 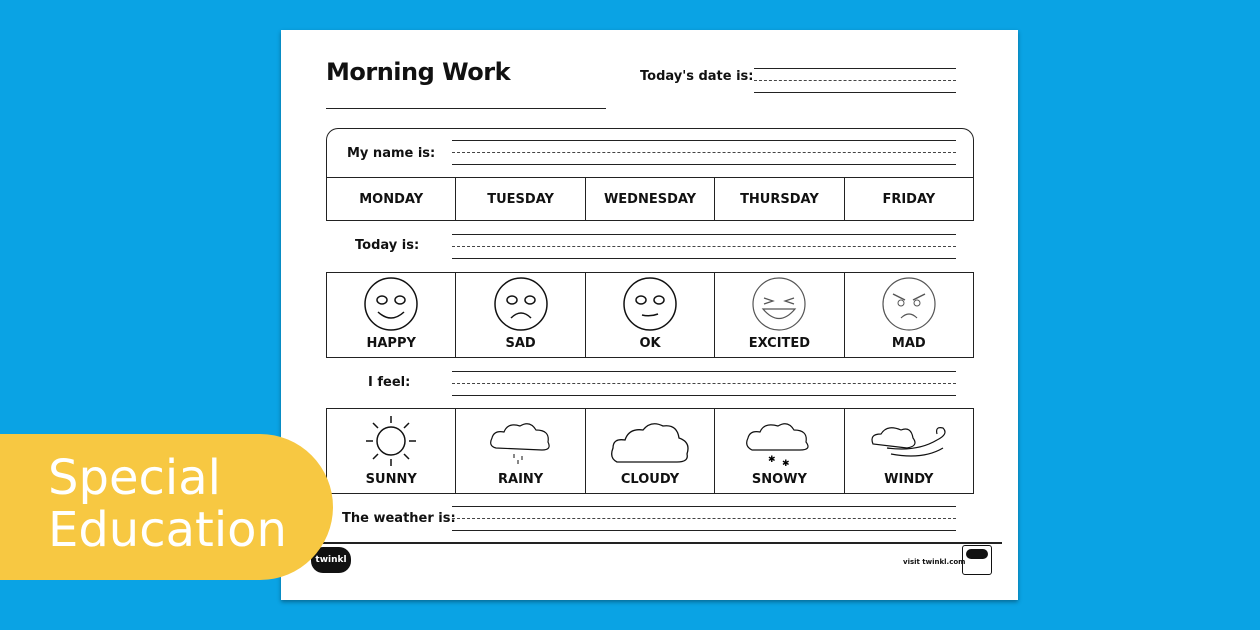 I want to click on page-title: Morning Work, so click(x=418, y=72).